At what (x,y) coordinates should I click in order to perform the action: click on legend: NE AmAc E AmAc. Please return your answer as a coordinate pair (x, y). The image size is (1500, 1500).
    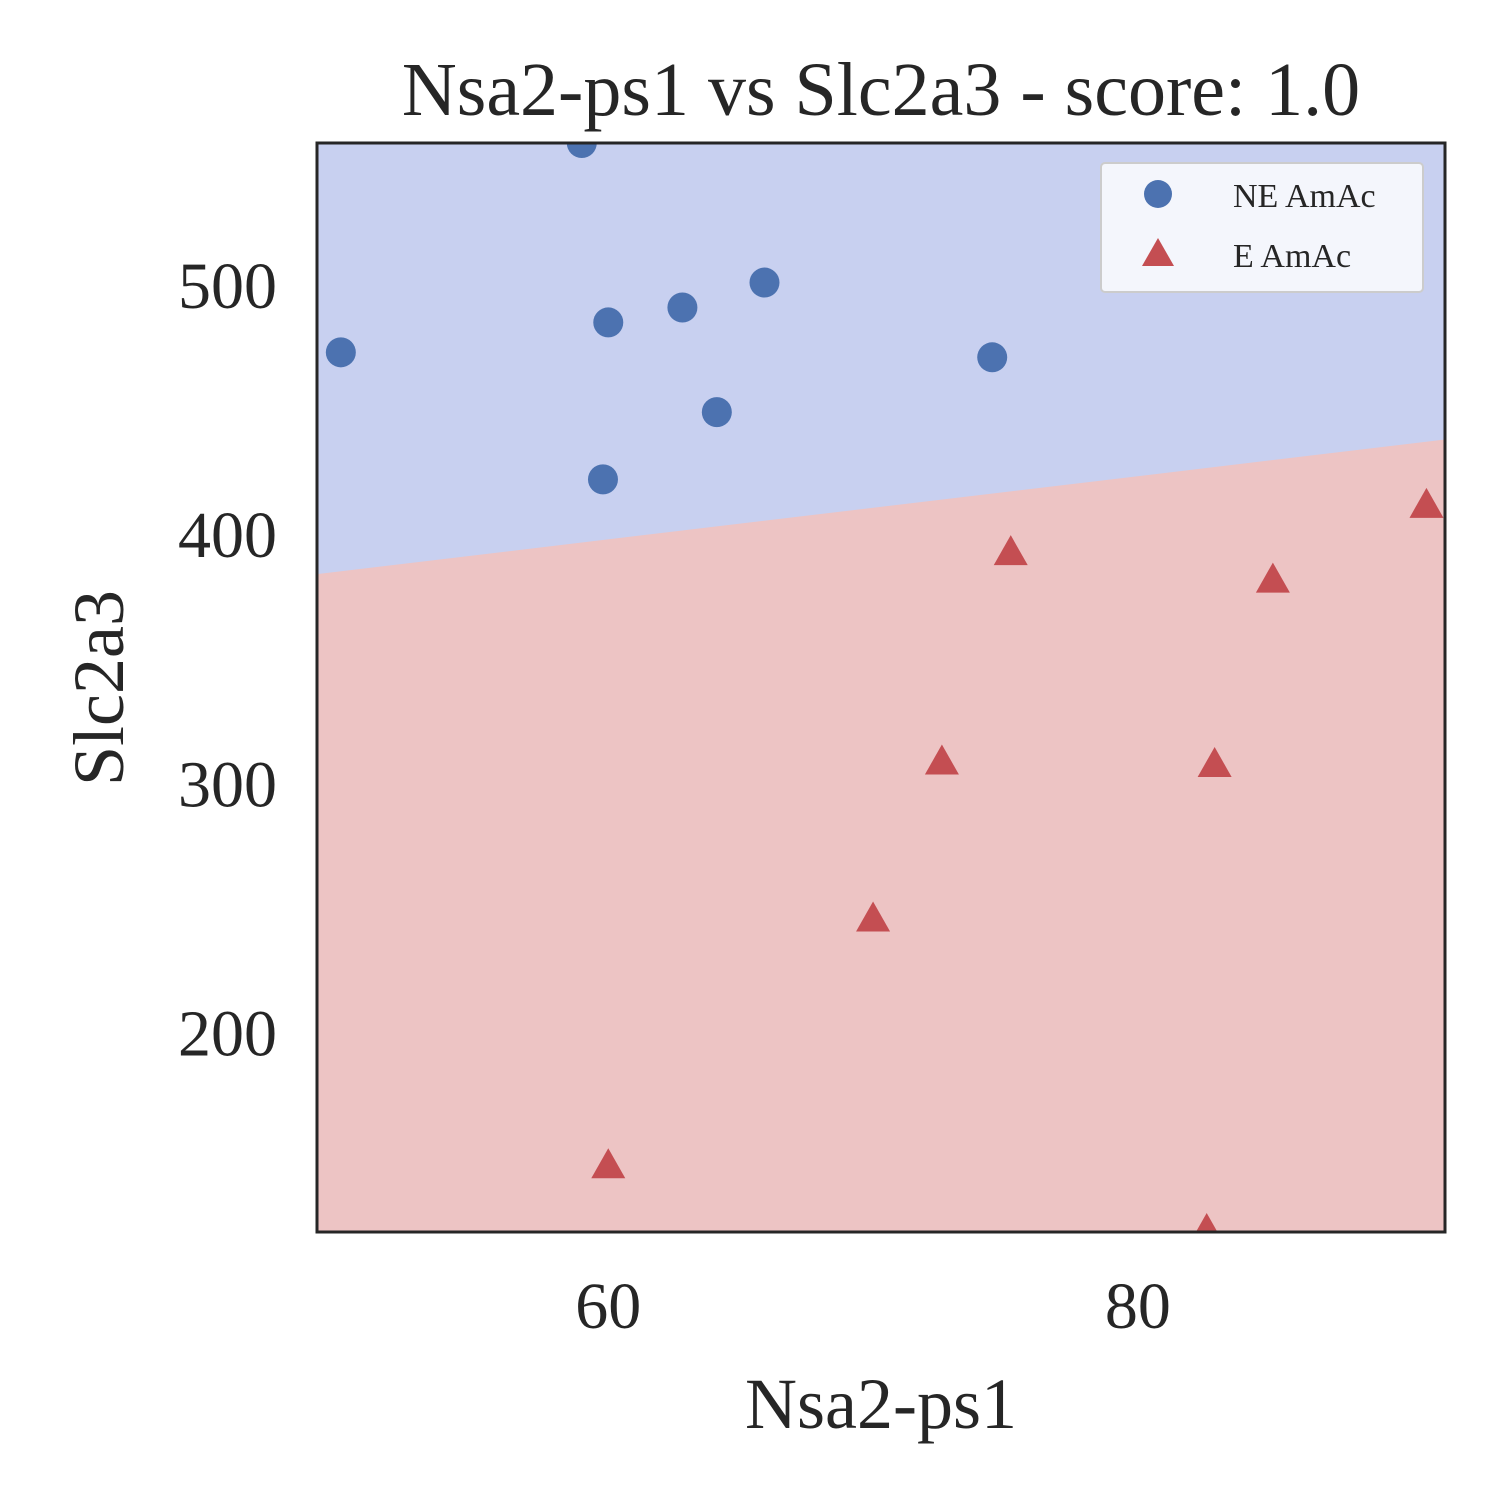
    Looking at the image, I should click on (1262, 227).